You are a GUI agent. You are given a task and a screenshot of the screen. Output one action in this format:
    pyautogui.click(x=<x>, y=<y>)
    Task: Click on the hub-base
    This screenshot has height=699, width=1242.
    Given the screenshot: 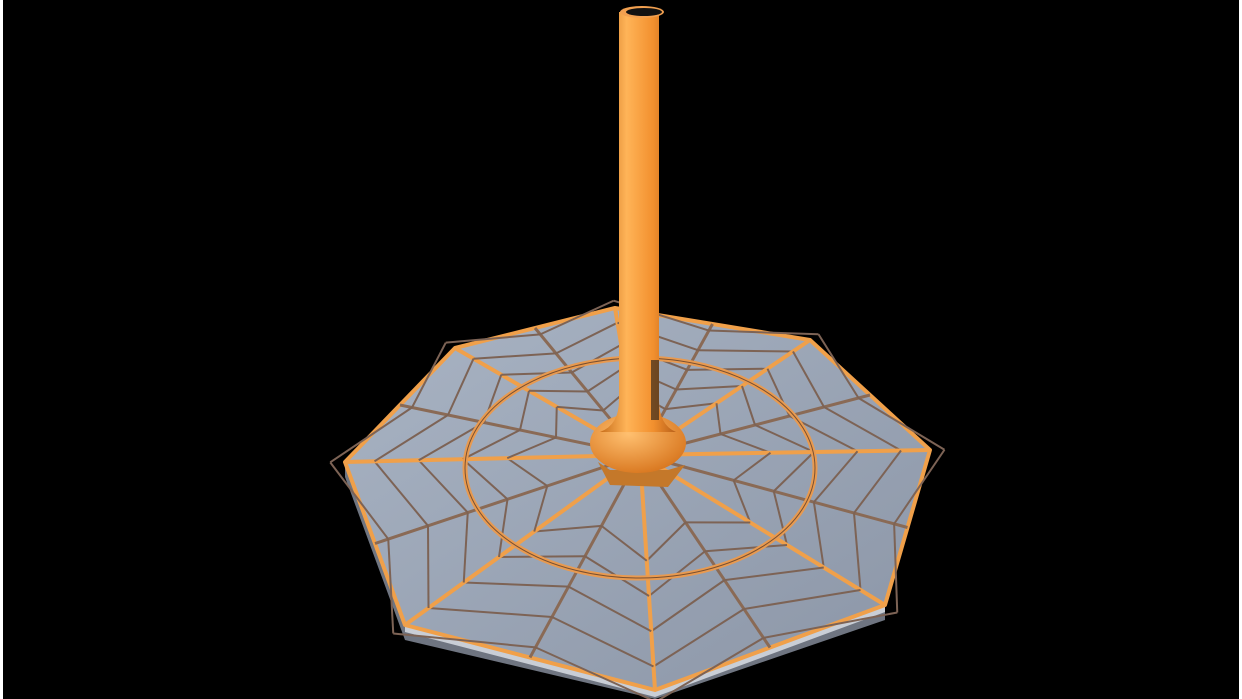 What is the action you would take?
    pyautogui.click(x=641, y=474)
    